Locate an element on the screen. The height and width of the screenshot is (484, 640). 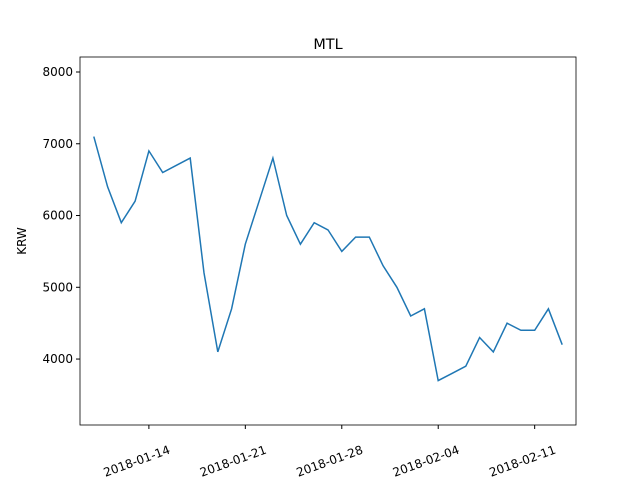
x-tick-label: 2018-01-28 is located at coordinates (329, 461).